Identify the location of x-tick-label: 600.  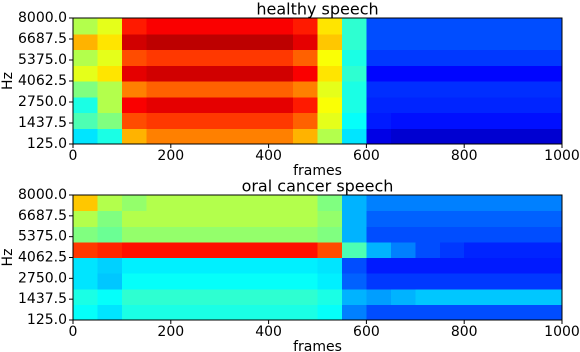
(366, 156).